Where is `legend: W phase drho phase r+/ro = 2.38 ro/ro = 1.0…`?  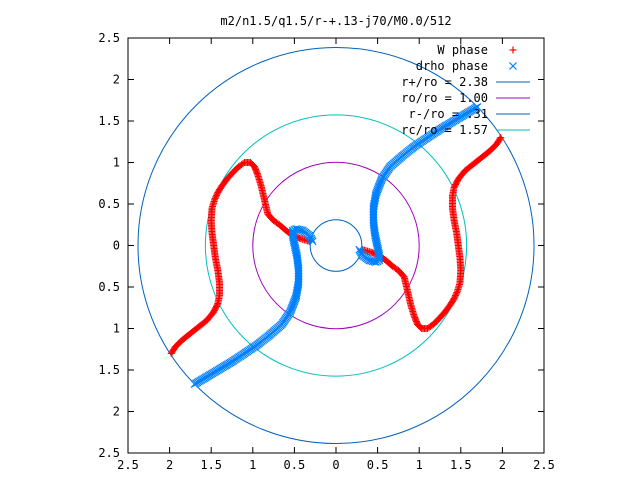
legend: W phase drho phase r+/ro = 2.38 ro/ro = 1.0… is located at coordinates (465, 90).